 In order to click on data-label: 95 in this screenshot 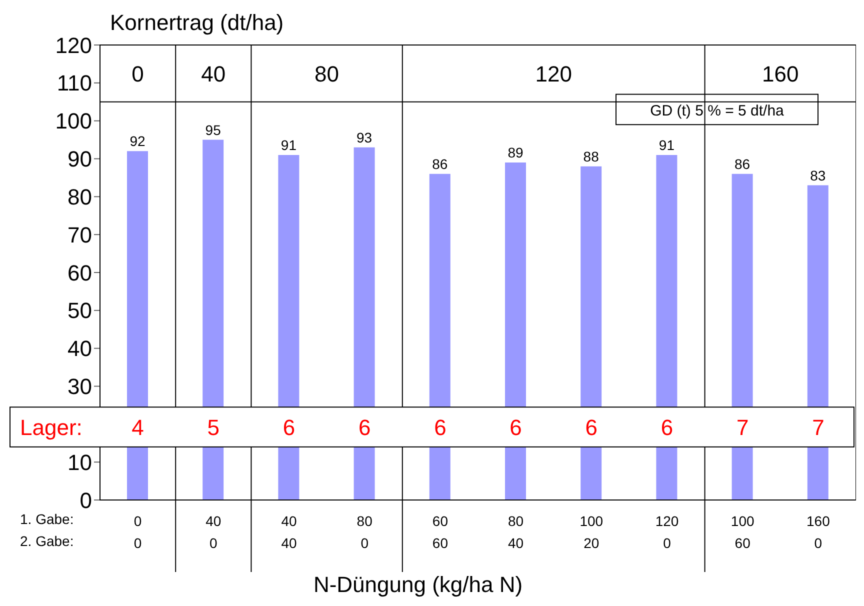, I will do `click(213, 130)`.